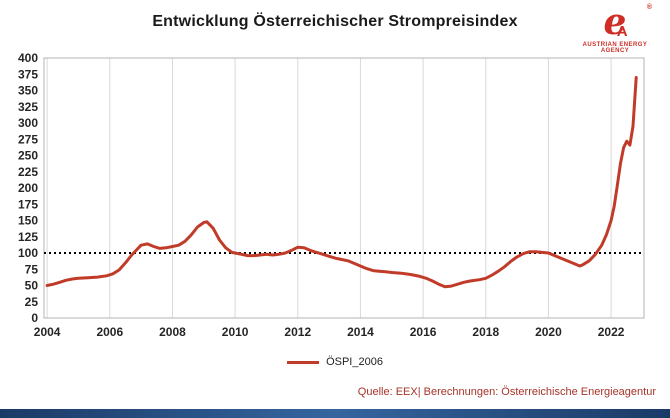 This screenshot has height=418, width=670. What do you see at coordinates (172, 332) in the screenshot?
I see `svg-text: 2008` at bounding box center [172, 332].